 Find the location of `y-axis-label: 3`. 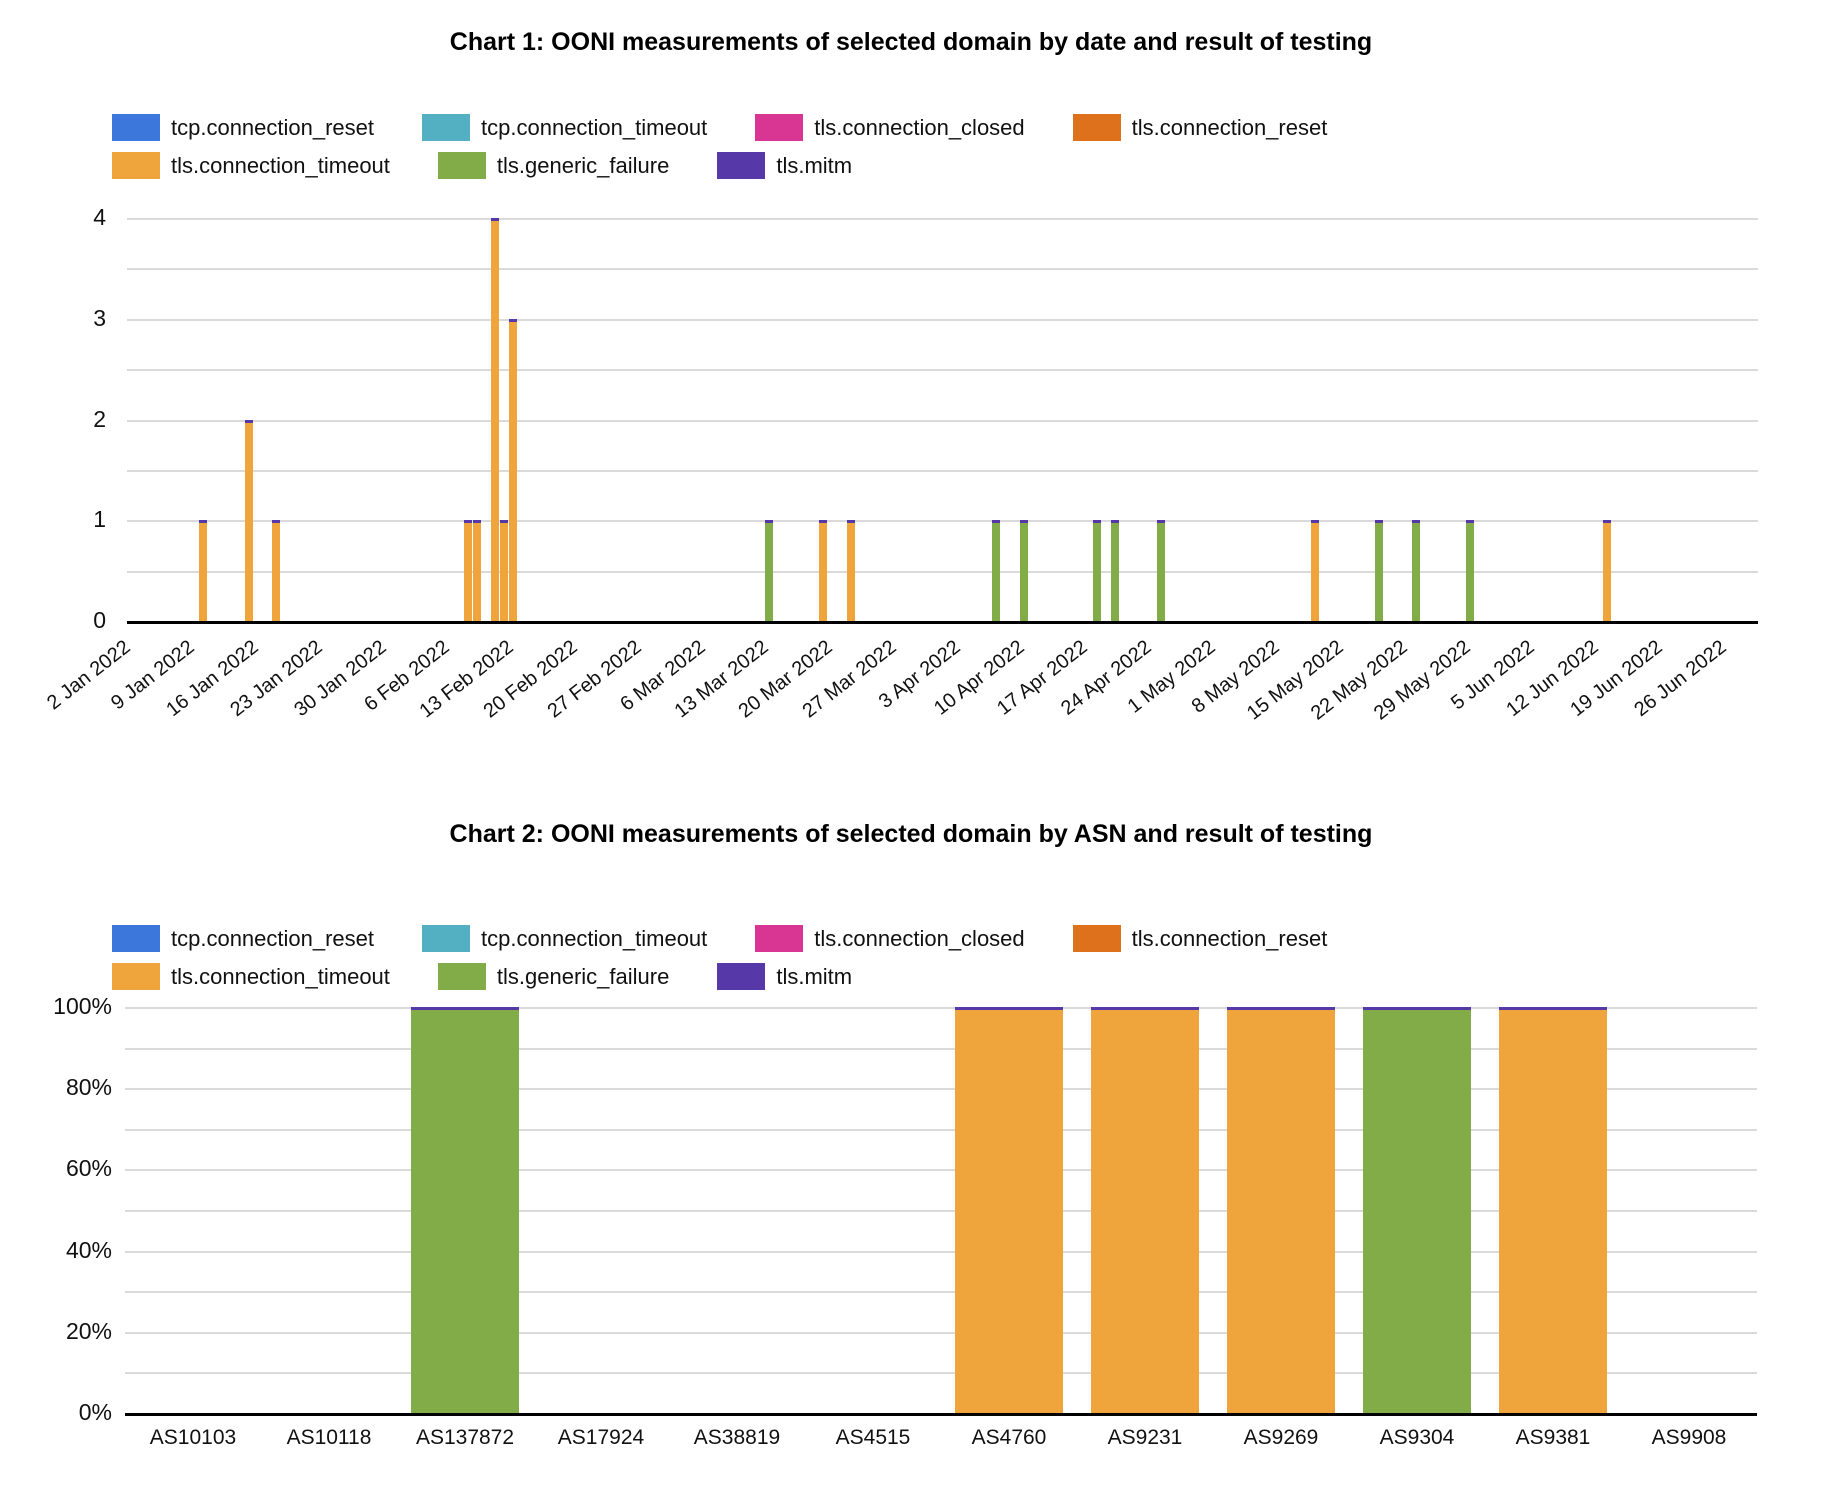

y-axis-label: 3 is located at coordinates (99, 317).